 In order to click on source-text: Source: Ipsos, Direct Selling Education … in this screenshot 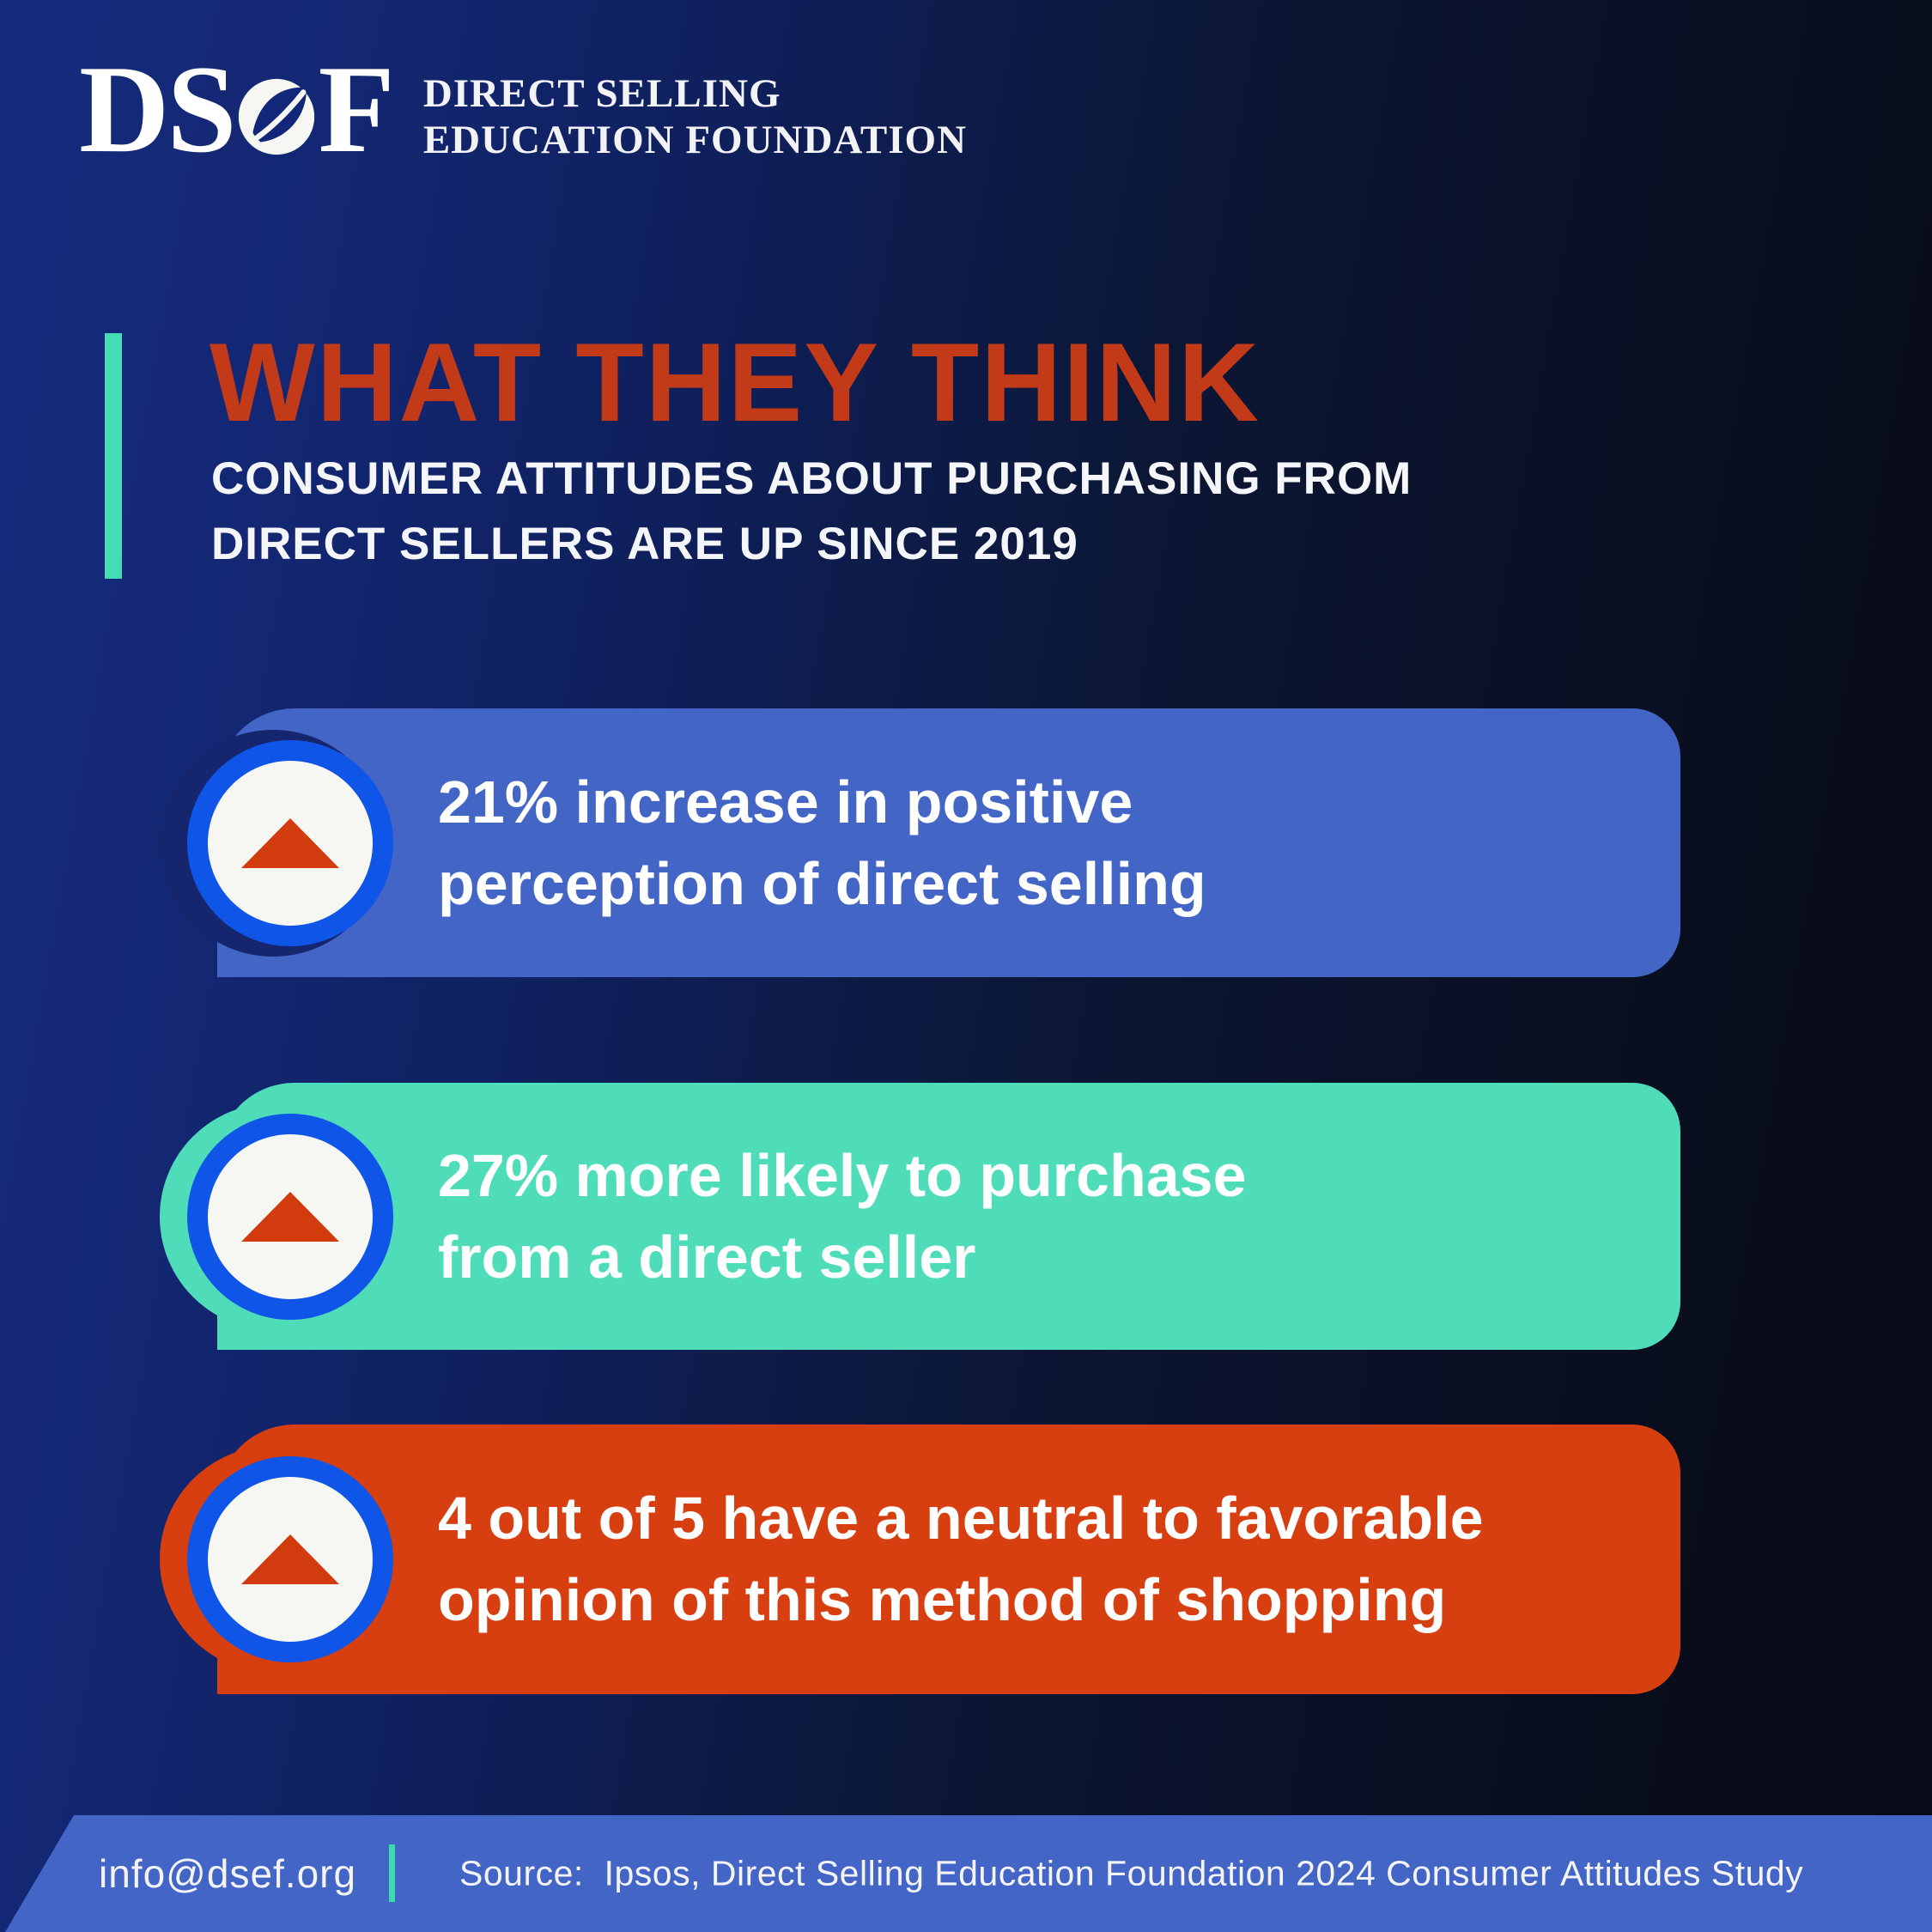, I will do `click(1131, 1873)`.